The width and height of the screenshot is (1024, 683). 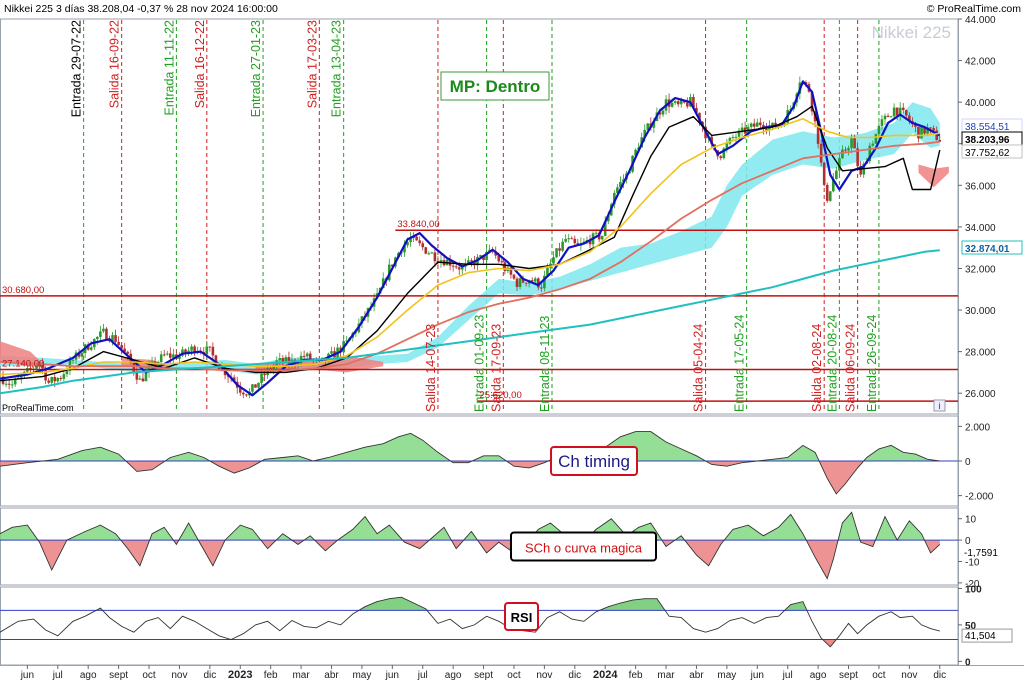 I want to click on signal-label: Entrada 29-07-22, so click(x=77, y=68).